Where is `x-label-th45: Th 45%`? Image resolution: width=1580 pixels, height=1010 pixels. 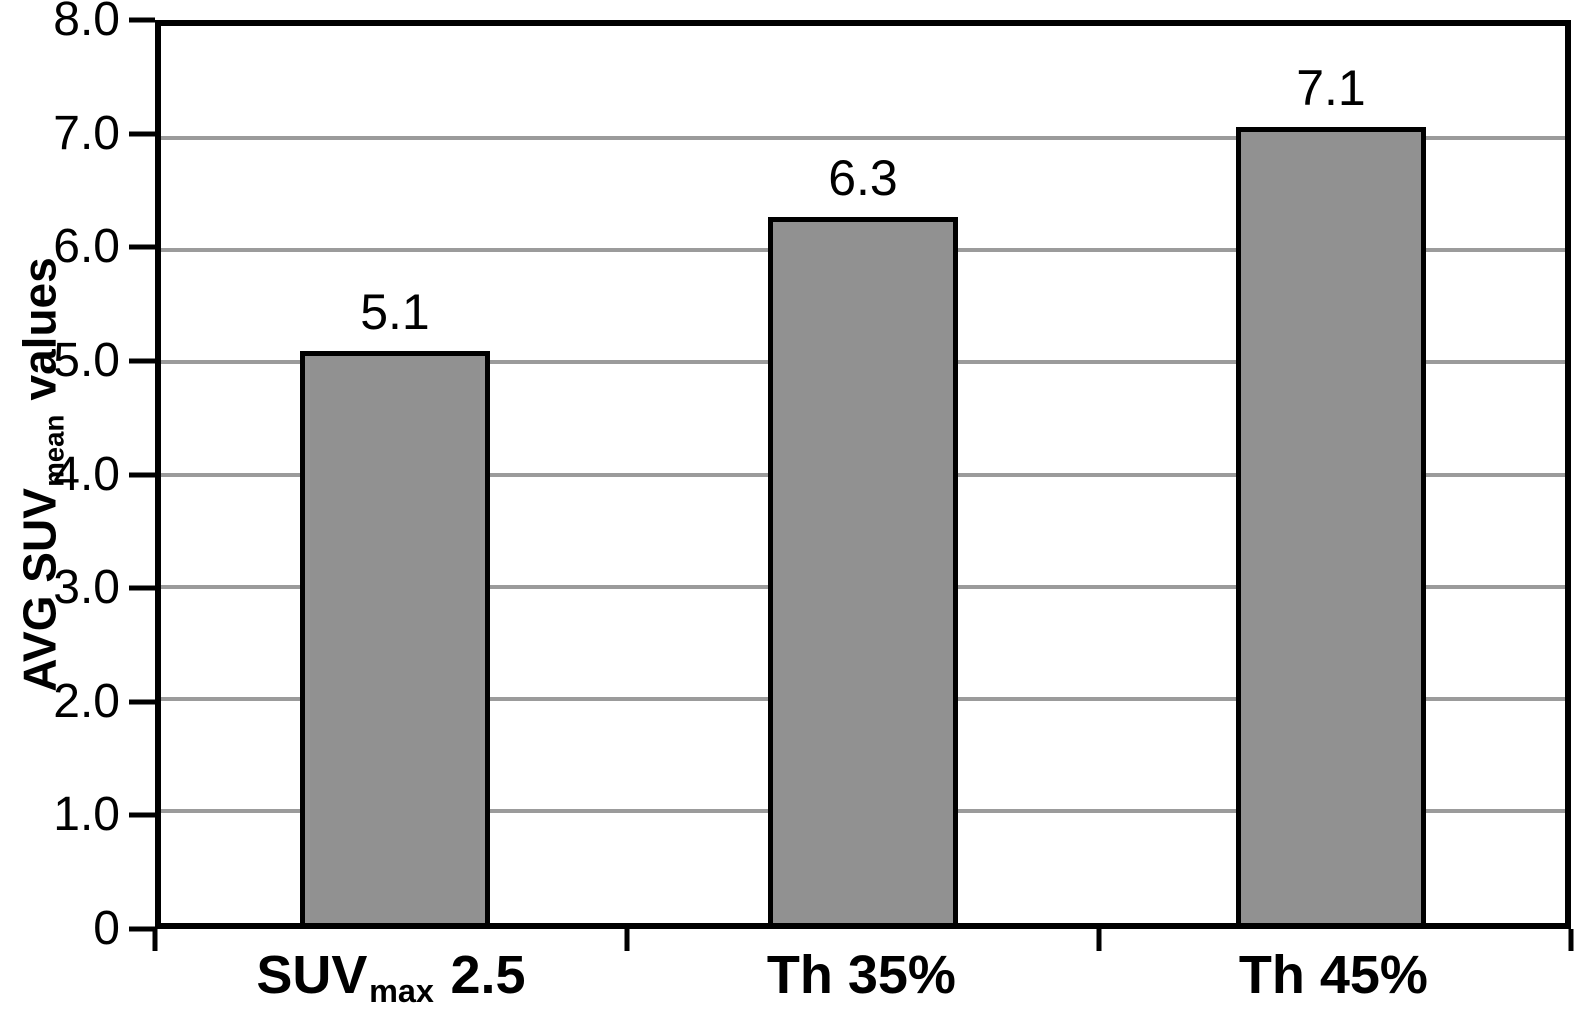 x-label-th45: Th 45% is located at coordinates (1335, 975).